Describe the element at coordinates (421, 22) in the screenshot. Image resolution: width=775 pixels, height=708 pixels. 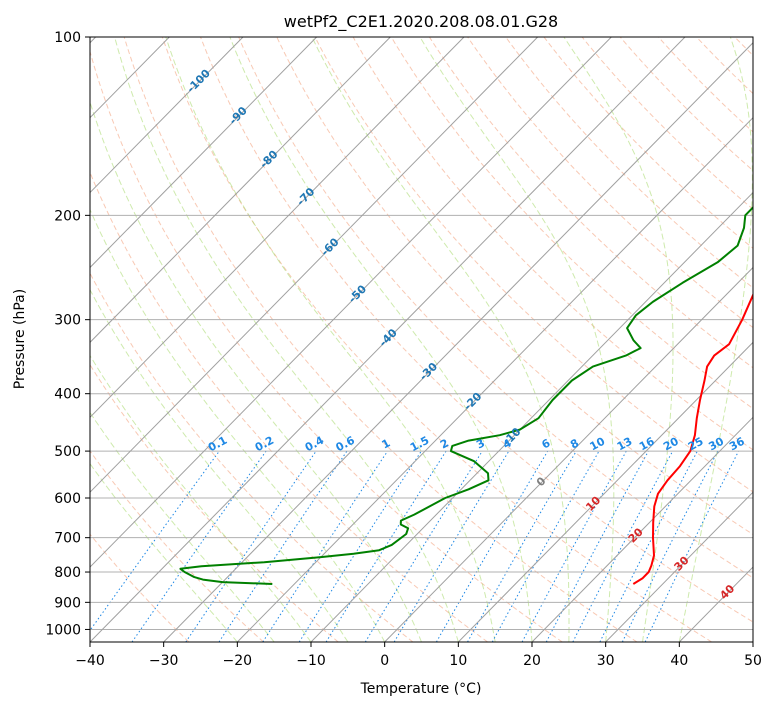
I see `chart-title: wetPf2_C2E1.2020.208.08.01.G28` at that location.